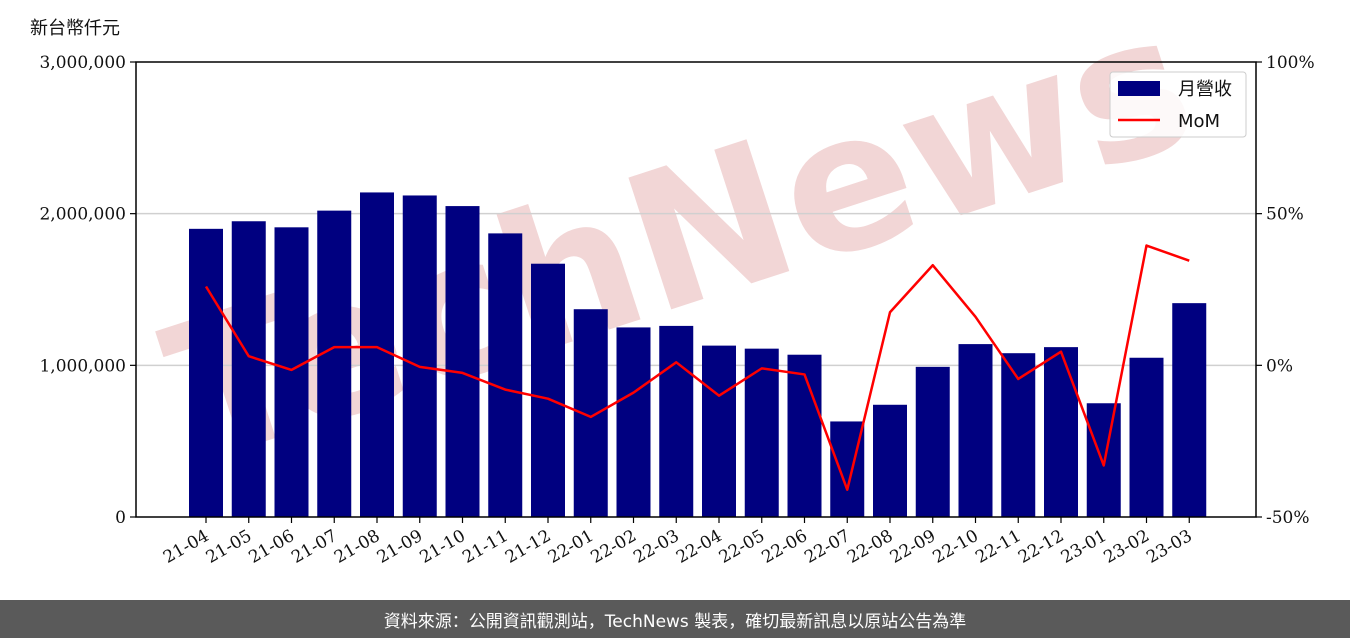  What do you see at coordinates (785, 547) in the screenshot?
I see `x-tick-label: 22-06` at bounding box center [785, 547].